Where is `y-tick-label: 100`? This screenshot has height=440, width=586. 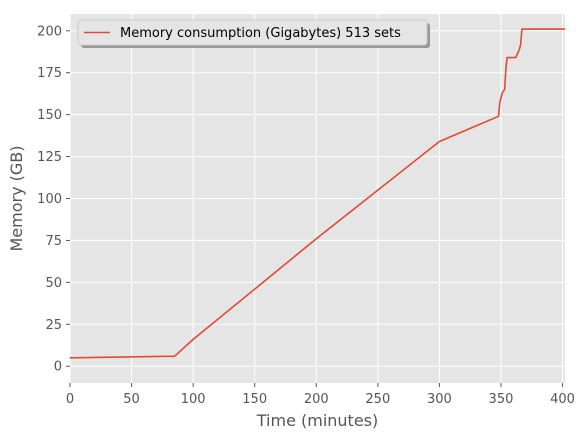
y-tick-label: 100 is located at coordinates (49, 199).